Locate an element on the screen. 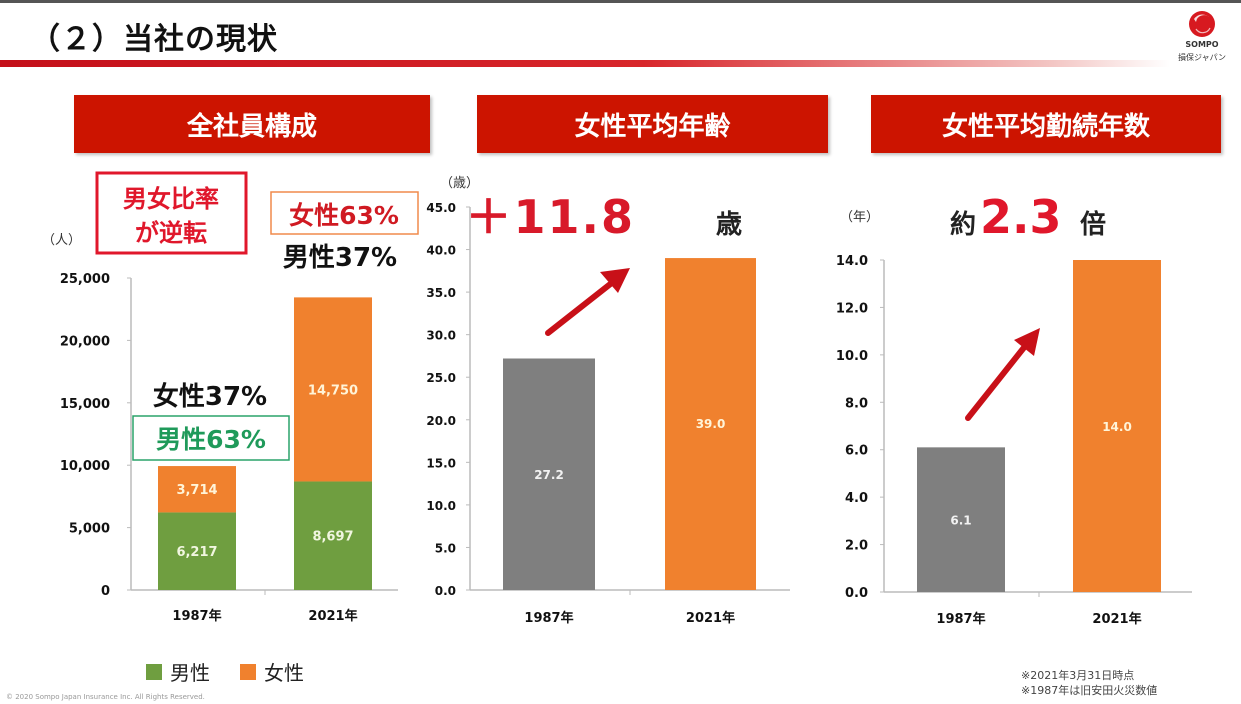  female-2021-share: 女性63% is located at coordinates (344, 215).